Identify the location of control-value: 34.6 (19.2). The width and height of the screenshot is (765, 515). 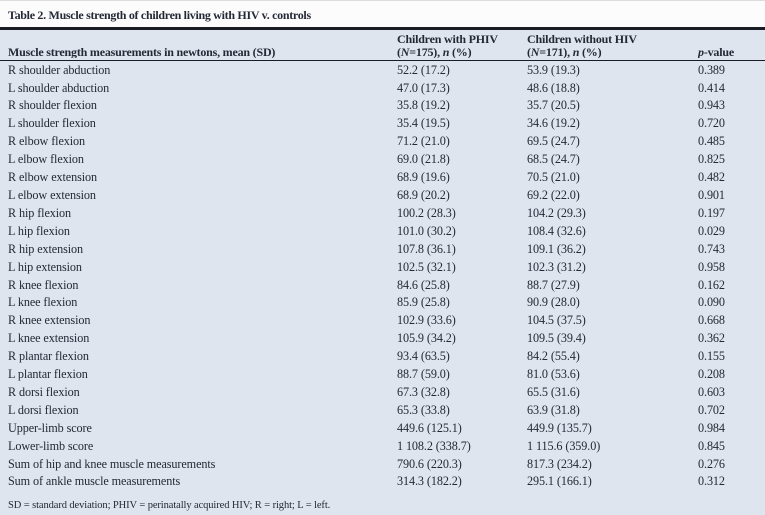
(553, 123).